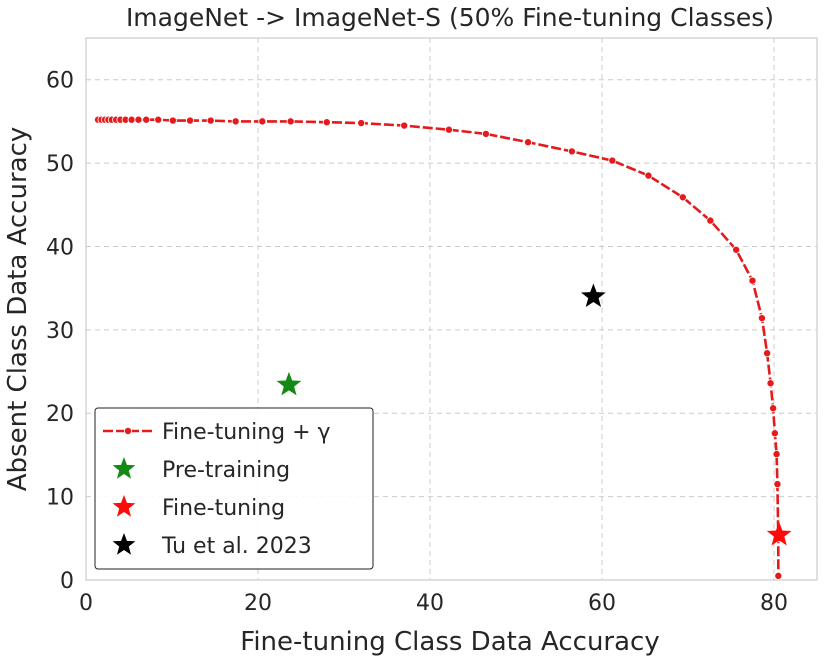  What do you see at coordinates (60, 164) in the screenshot?
I see `y-tick-label: 50` at bounding box center [60, 164].